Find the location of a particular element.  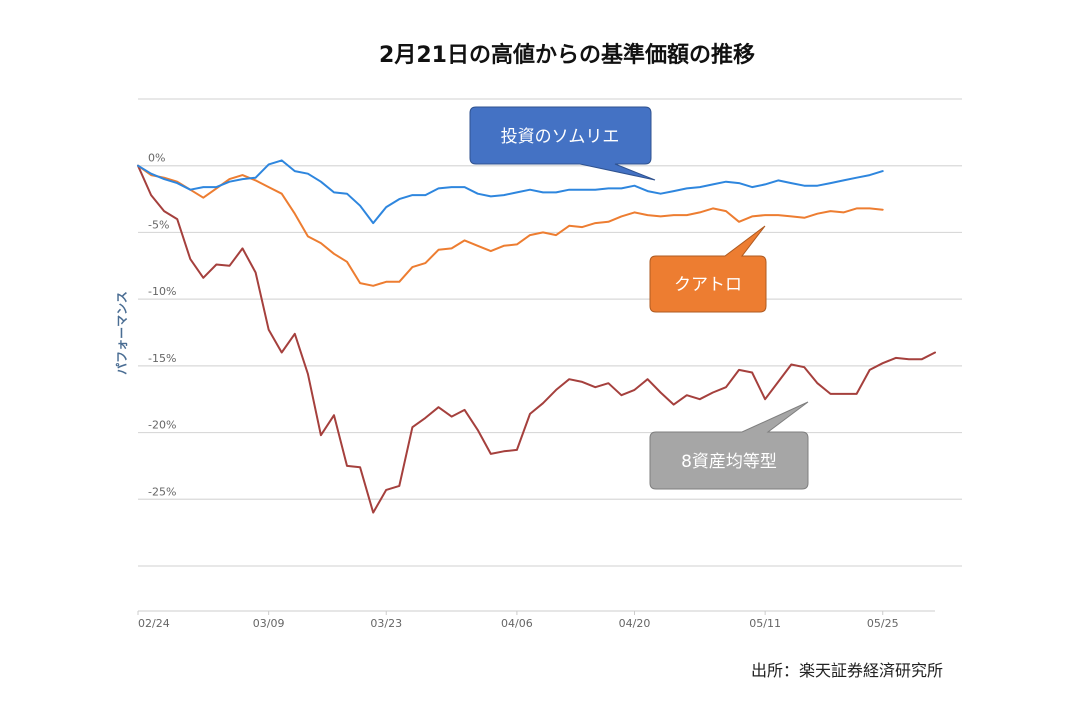

y-tick-label: -20% is located at coordinates (162, 425).